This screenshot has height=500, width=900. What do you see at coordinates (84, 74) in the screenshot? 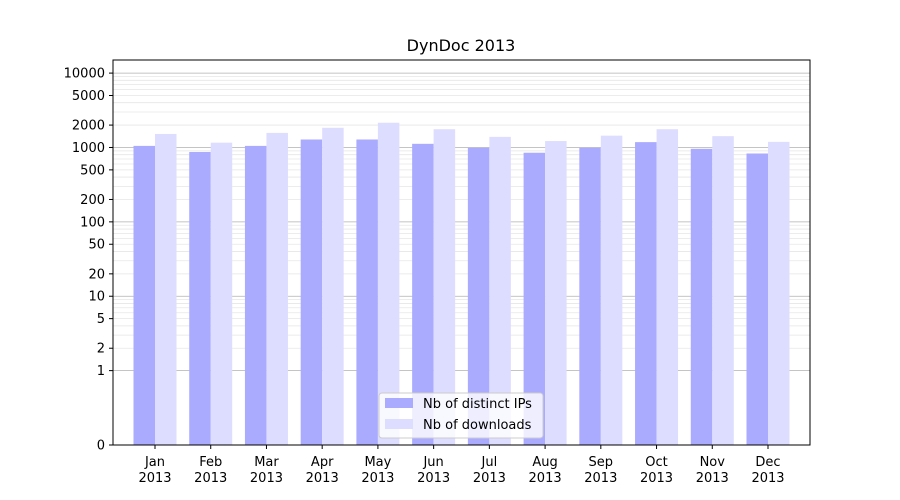
I see `y-tick-label: 10000` at bounding box center [84, 74].